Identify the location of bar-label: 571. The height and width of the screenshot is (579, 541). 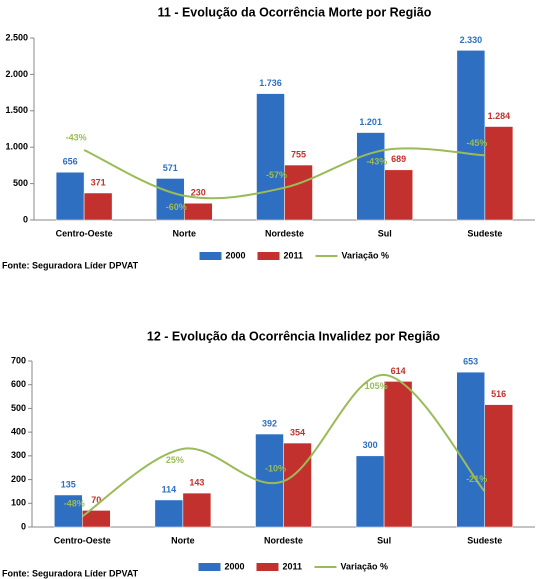
(170, 168).